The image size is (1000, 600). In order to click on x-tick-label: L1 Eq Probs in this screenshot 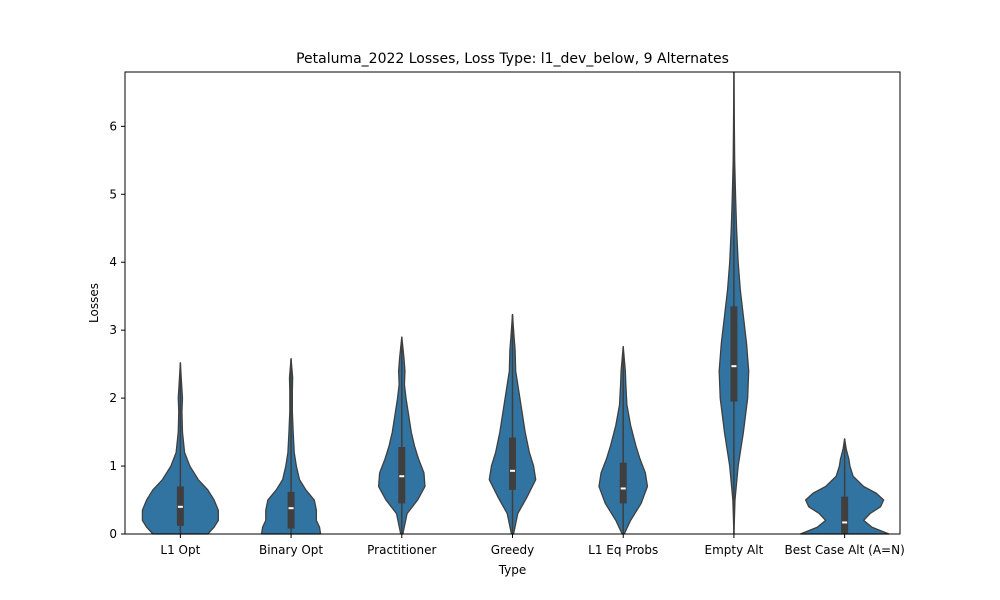, I will do `click(623, 550)`.